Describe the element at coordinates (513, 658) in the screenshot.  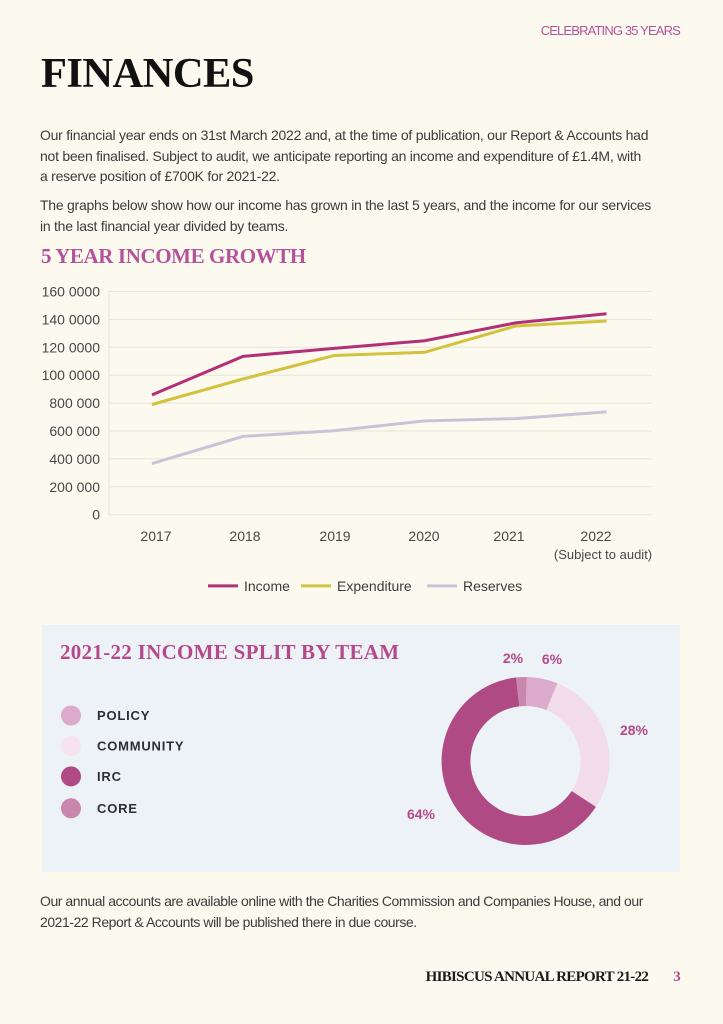
I see `svg-text: 2%` at that location.